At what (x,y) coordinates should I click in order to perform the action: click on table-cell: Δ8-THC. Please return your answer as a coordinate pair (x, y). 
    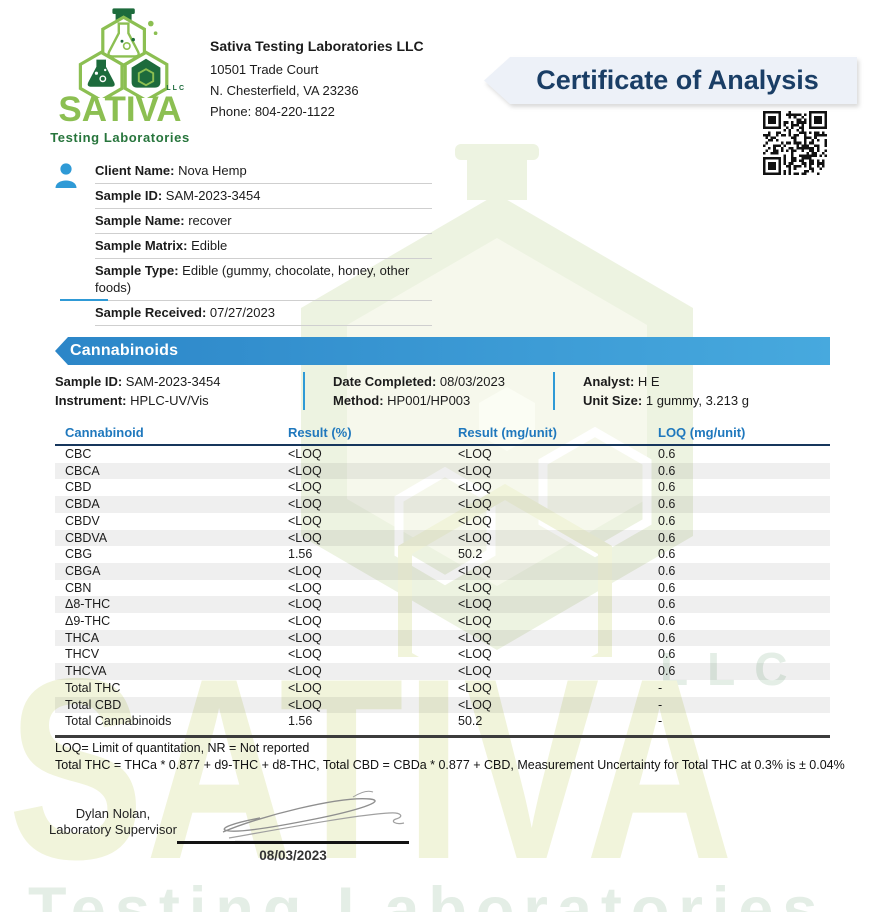
    Looking at the image, I should click on (88, 604).